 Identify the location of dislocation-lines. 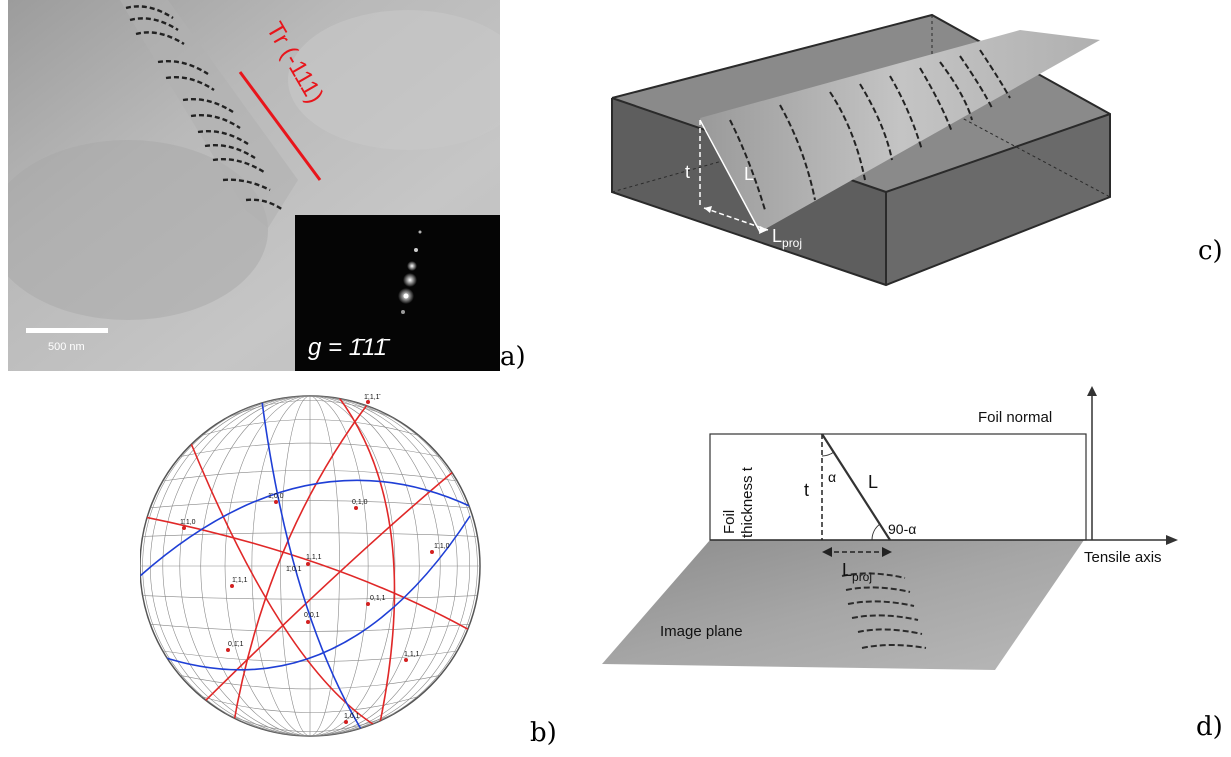
(204, 108).